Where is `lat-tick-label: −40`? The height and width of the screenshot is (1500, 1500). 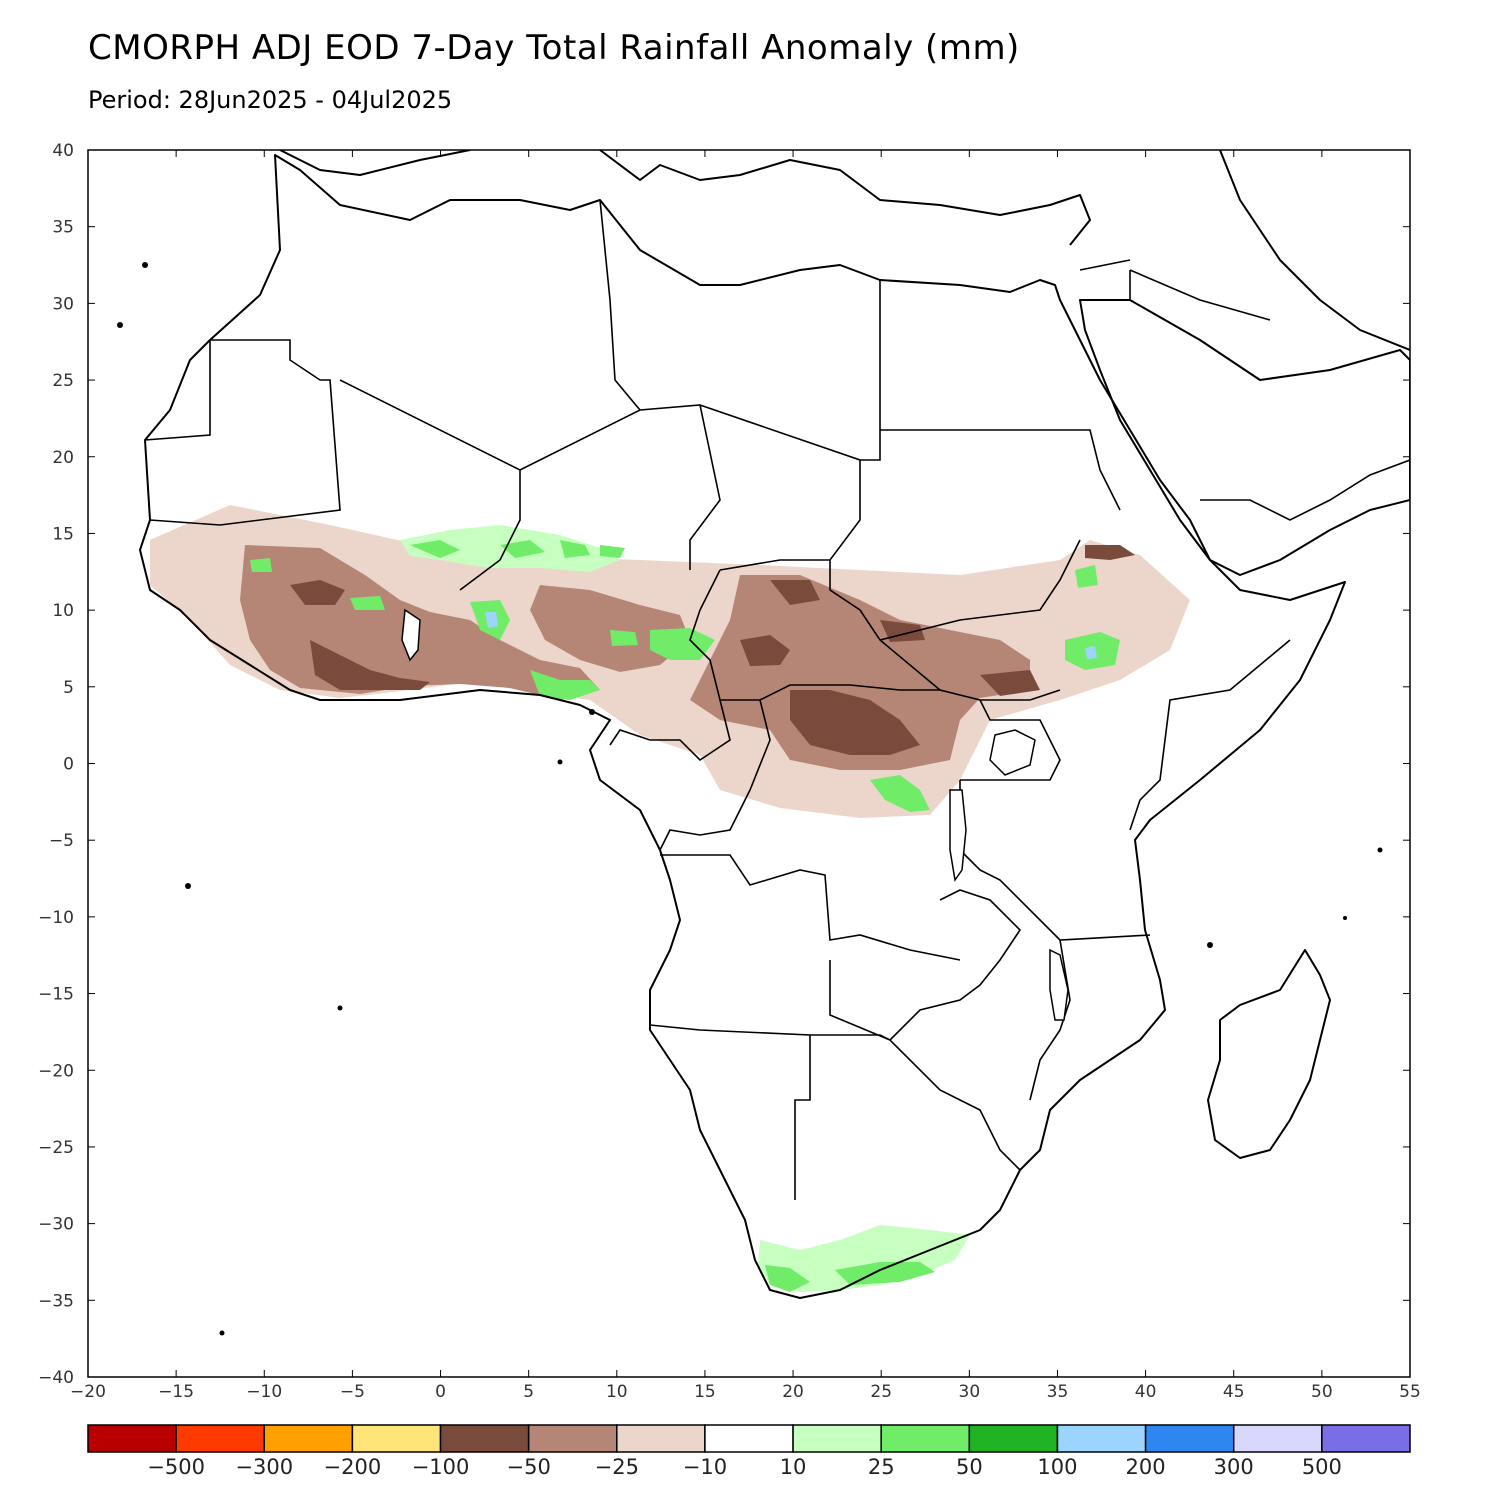
lat-tick-label: −40 is located at coordinates (56, 1378).